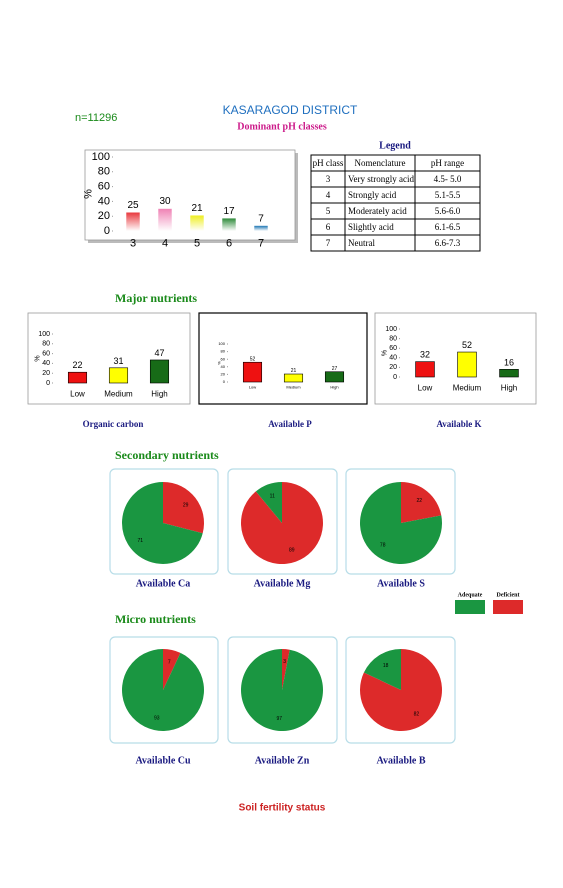 The width and height of the screenshot is (563, 888). What do you see at coordinates (96, 118) in the screenshot?
I see `sample-count: n=11296` at bounding box center [96, 118].